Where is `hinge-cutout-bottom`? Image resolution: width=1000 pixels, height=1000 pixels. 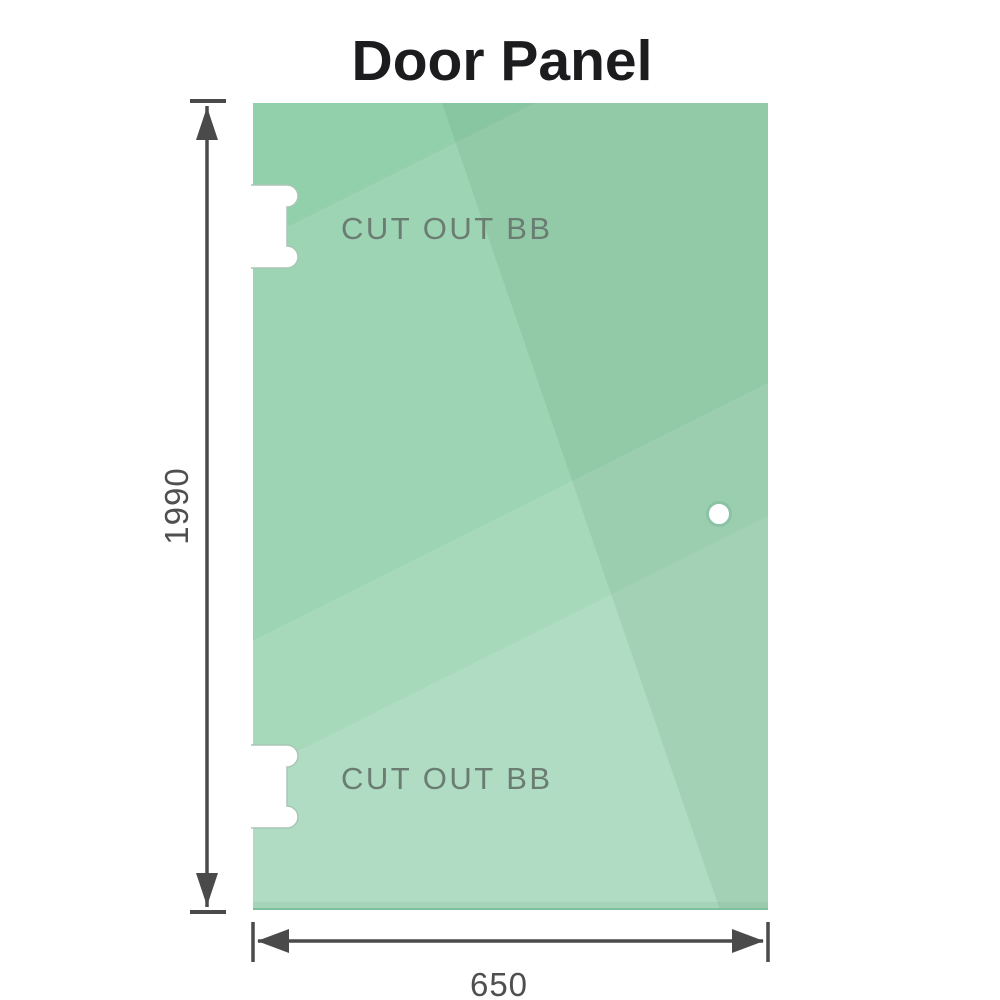
hinge-cutout-bottom is located at coordinates (275, 786).